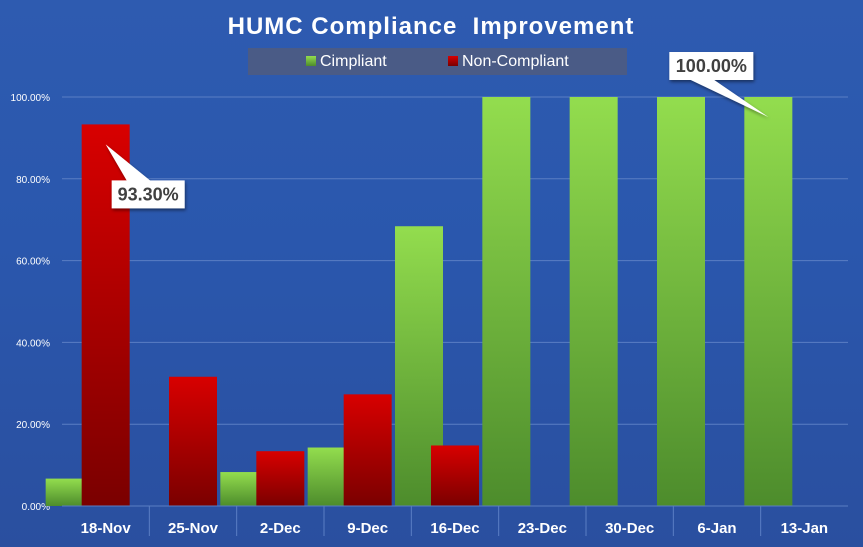 This screenshot has width=863, height=547. What do you see at coordinates (31, 98) in the screenshot?
I see `y-tick-label: 100.00%` at bounding box center [31, 98].